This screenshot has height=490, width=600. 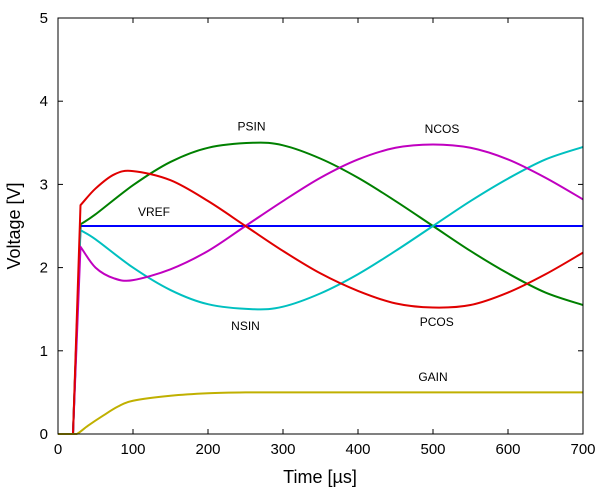 What do you see at coordinates (58, 449) in the screenshot?
I see `x-tick-label: 0` at bounding box center [58, 449].